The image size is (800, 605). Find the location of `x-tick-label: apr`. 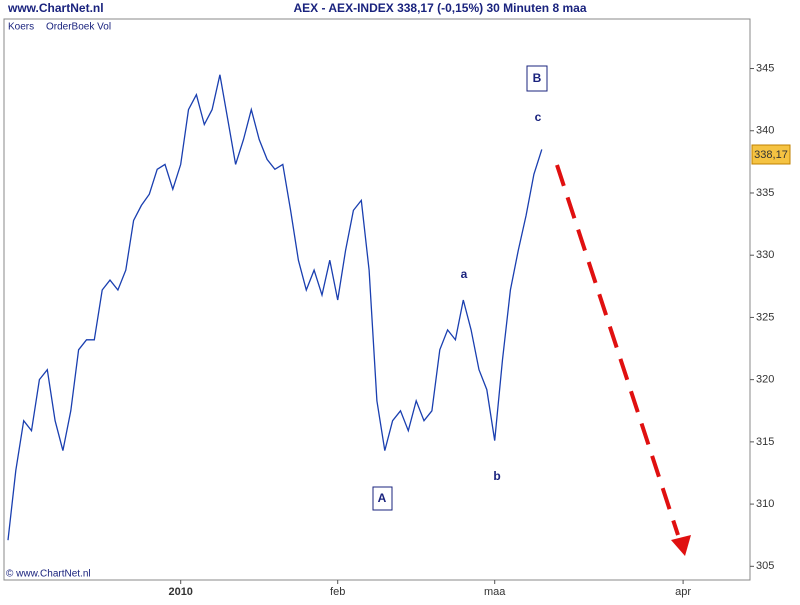

x-tick-label: apr is located at coordinates (683, 592).